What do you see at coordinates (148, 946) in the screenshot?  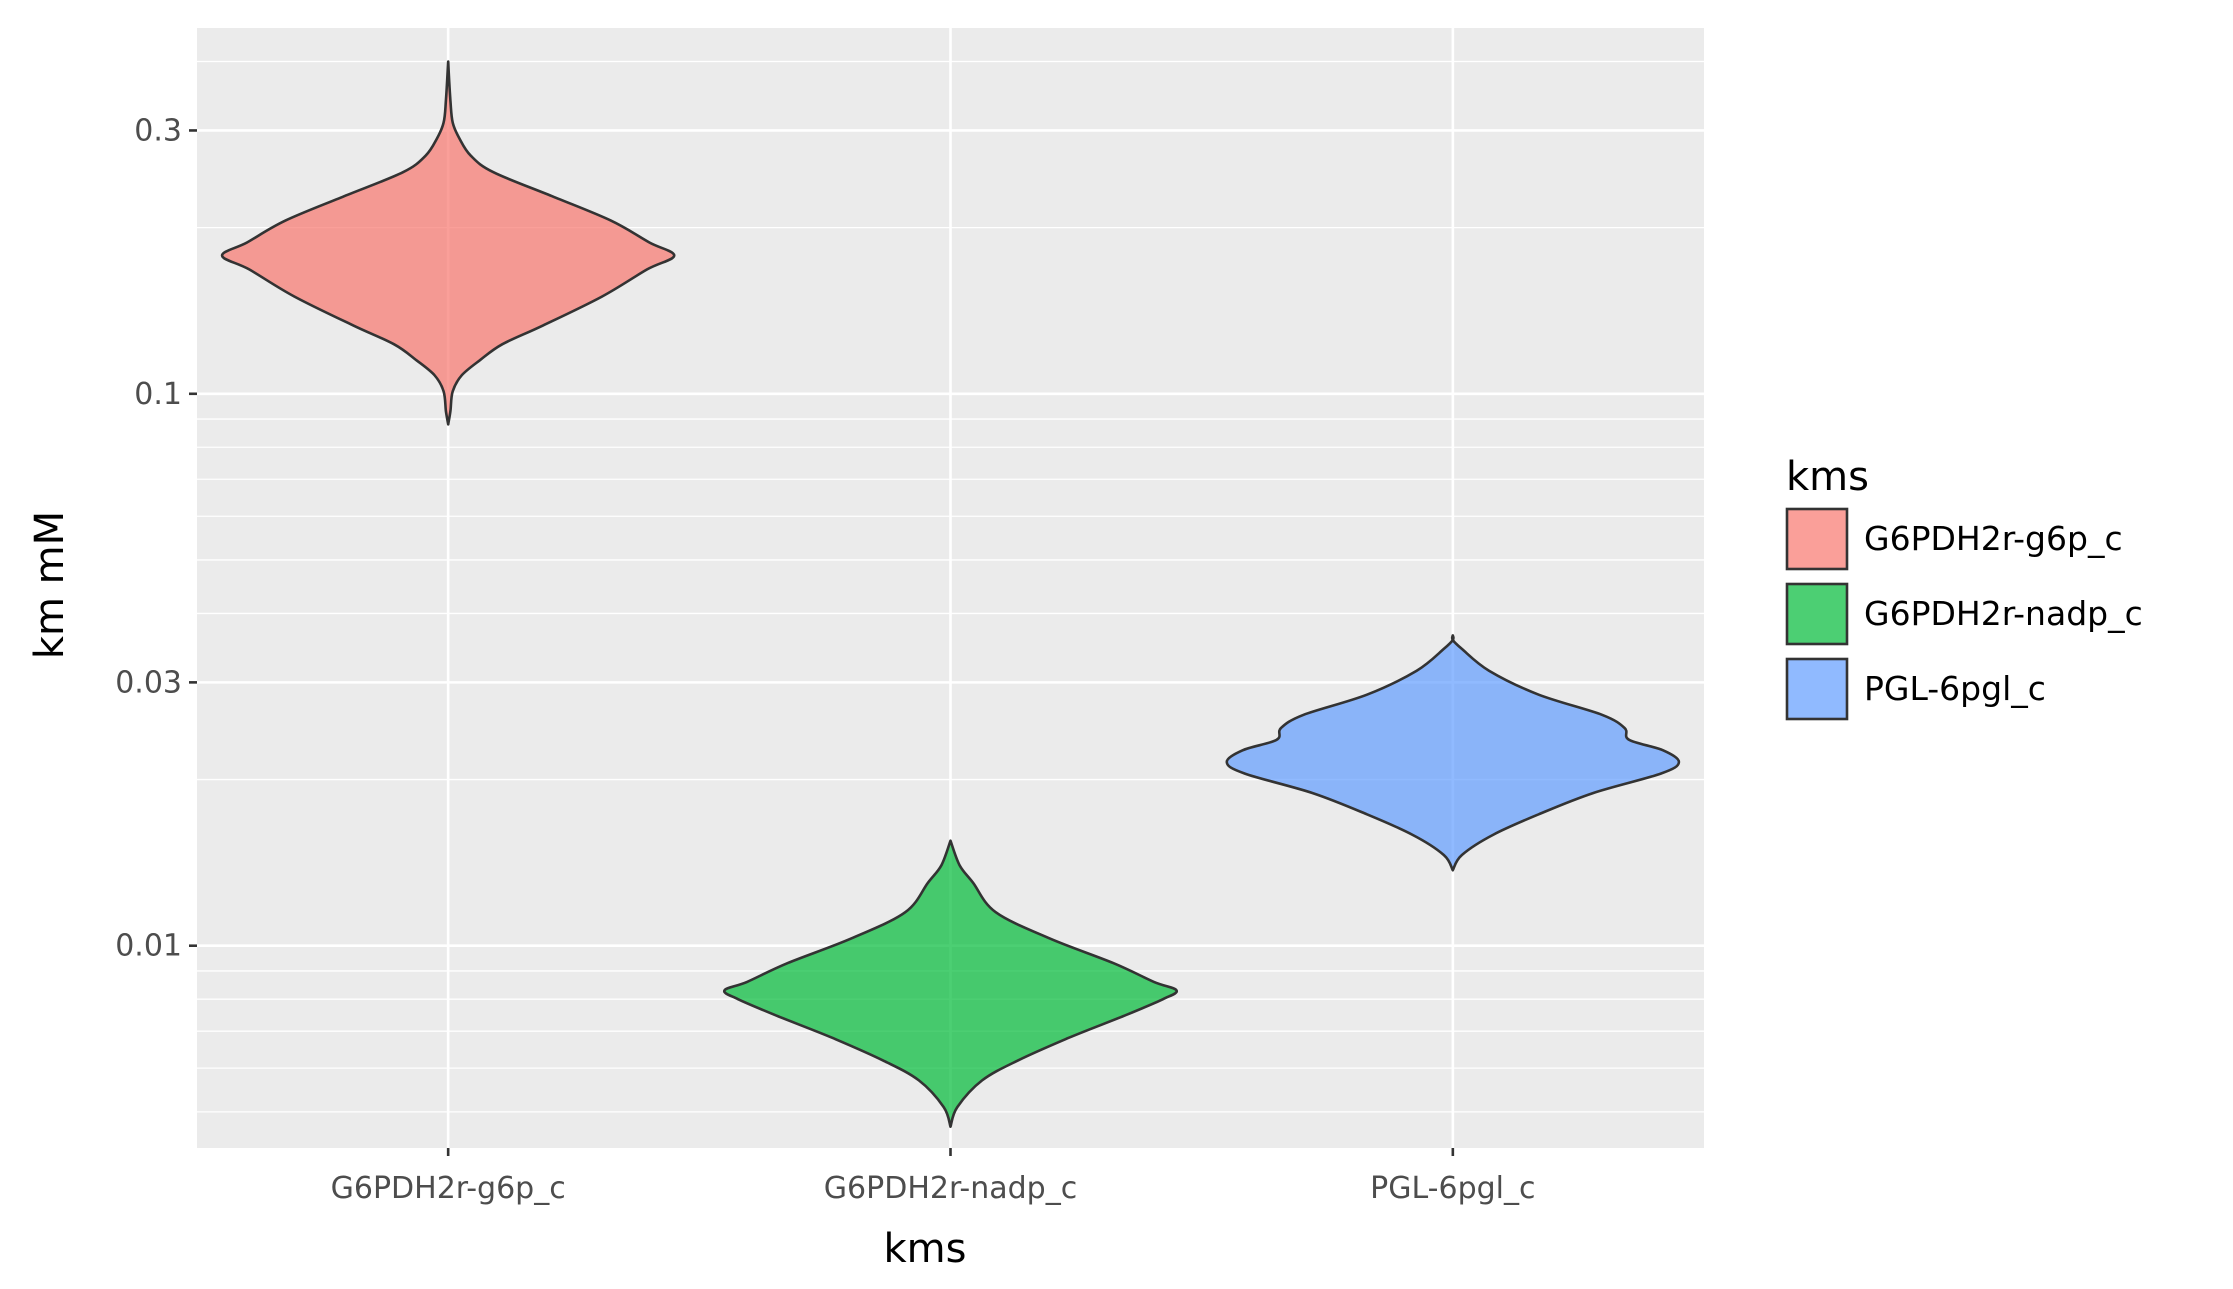 I see `y-tick-label: 0.01` at bounding box center [148, 946].